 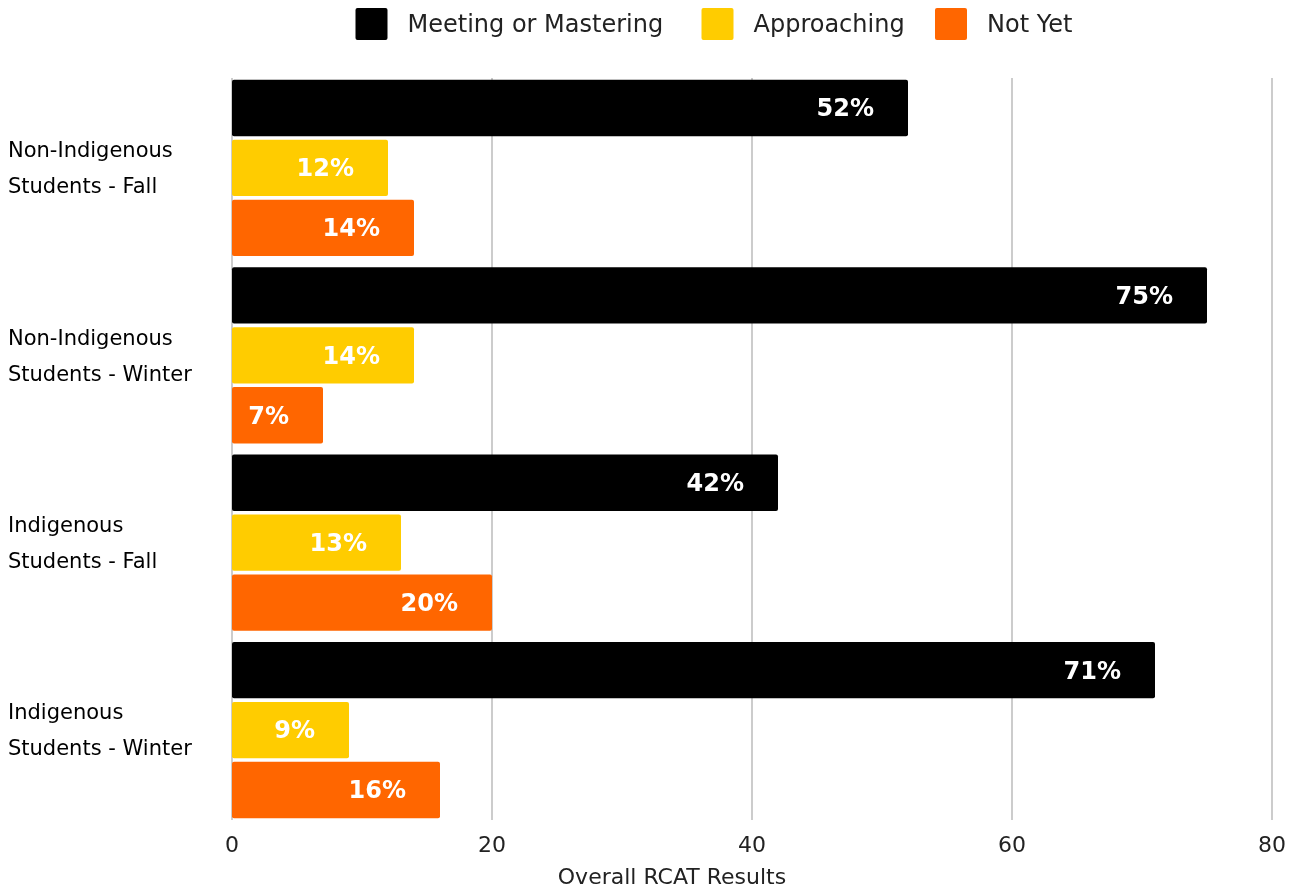 What do you see at coordinates (829, 24) in the screenshot?
I see `legend-label: Approaching` at bounding box center [829, 24].